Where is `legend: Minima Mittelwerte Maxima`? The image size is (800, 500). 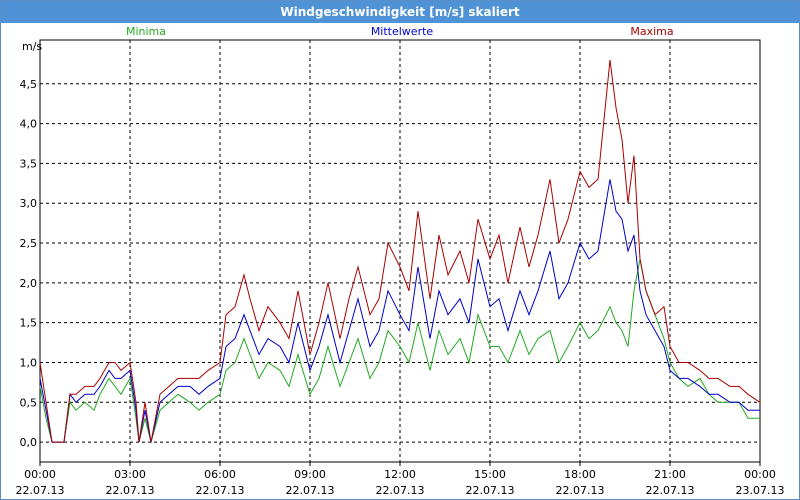
legend: Minima Mittelwerte Maxima is located at coordinates (400, 31).